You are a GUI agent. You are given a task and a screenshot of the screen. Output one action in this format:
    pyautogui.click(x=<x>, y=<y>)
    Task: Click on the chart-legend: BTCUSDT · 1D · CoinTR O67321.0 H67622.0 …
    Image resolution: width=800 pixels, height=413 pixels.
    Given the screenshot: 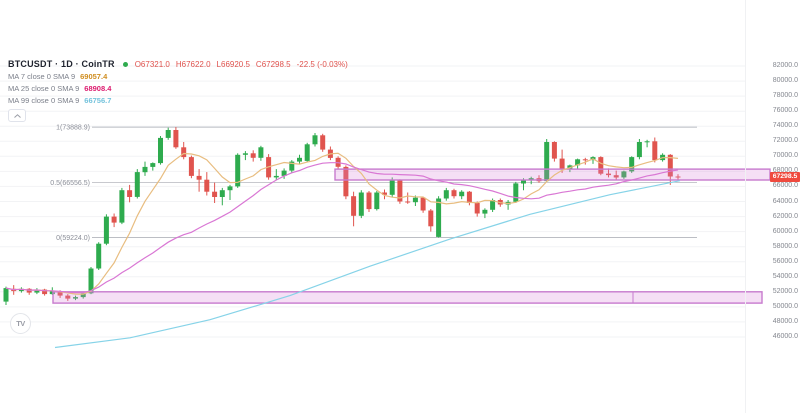 What is the action you would take?
    pyautogui.click(x=178, y=90)
    